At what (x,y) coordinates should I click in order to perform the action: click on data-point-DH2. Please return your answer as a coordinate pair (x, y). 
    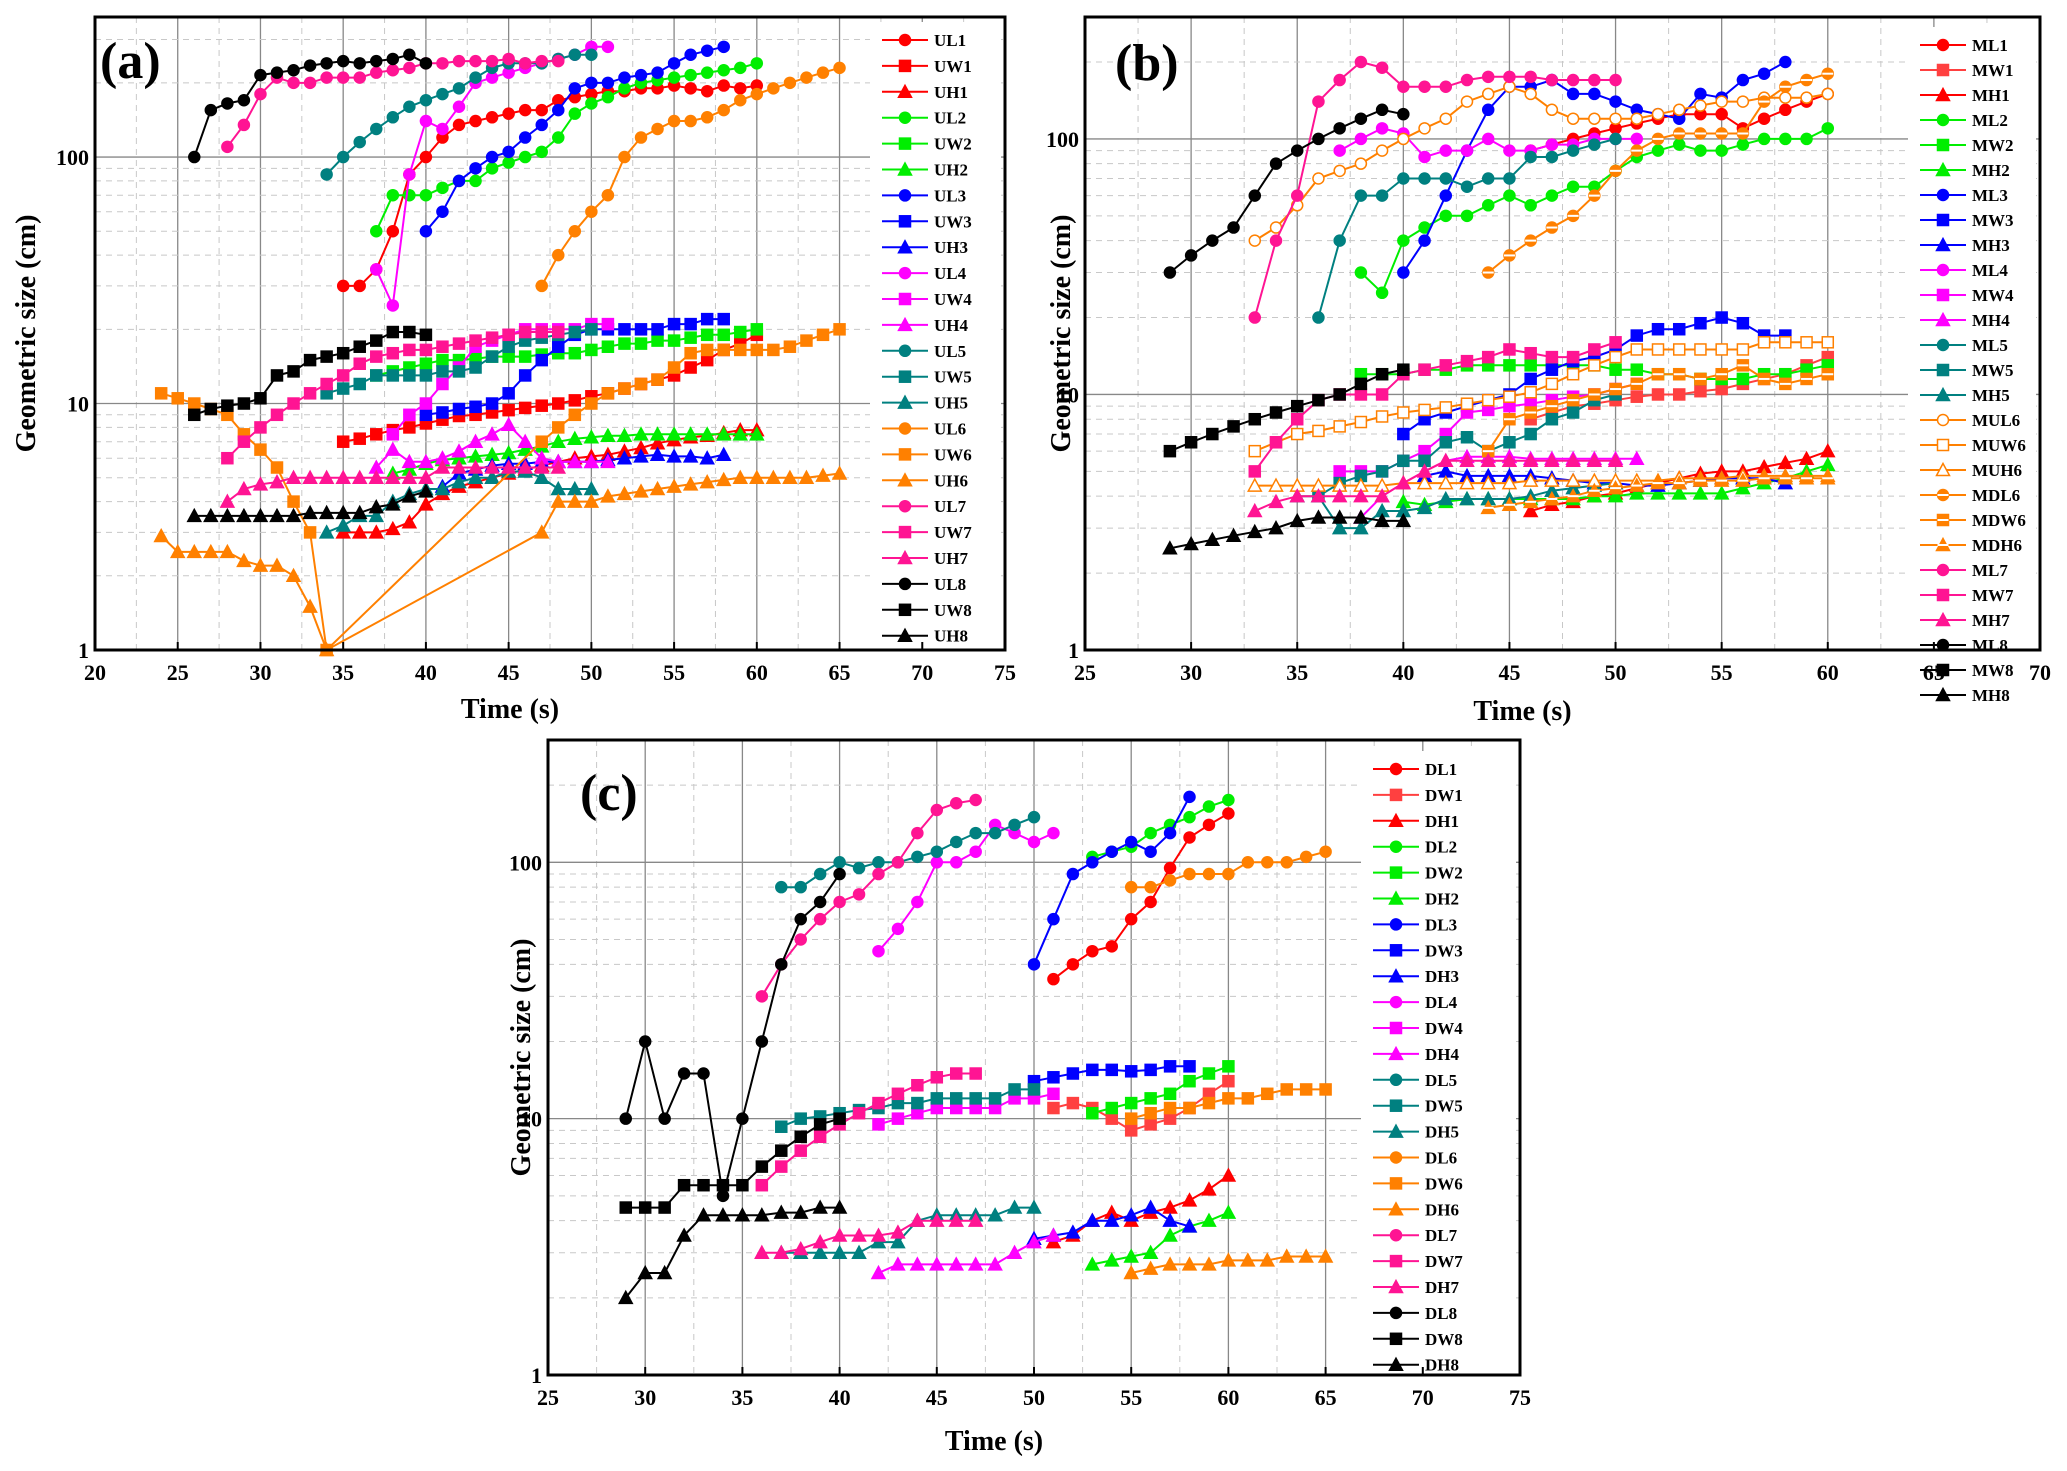
    Looking at the image, I should click on (1228, 1211).